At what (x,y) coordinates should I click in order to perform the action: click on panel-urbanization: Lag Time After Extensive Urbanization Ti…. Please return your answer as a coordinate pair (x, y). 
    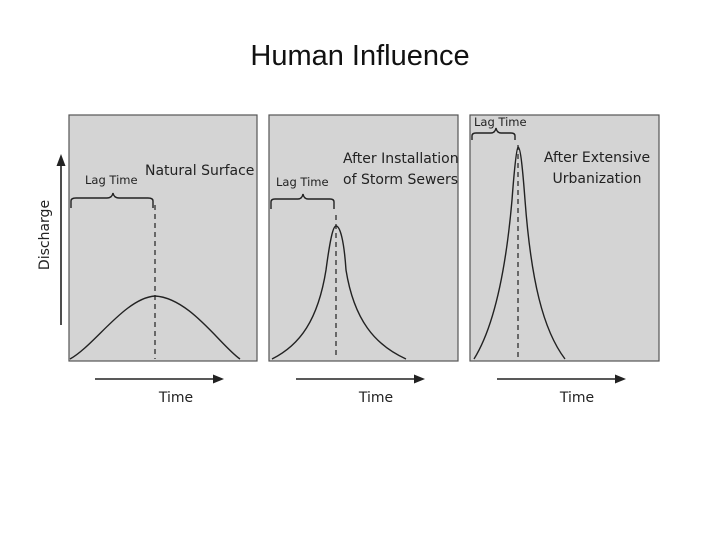
    Looking at the image, I should click on (564, 260).